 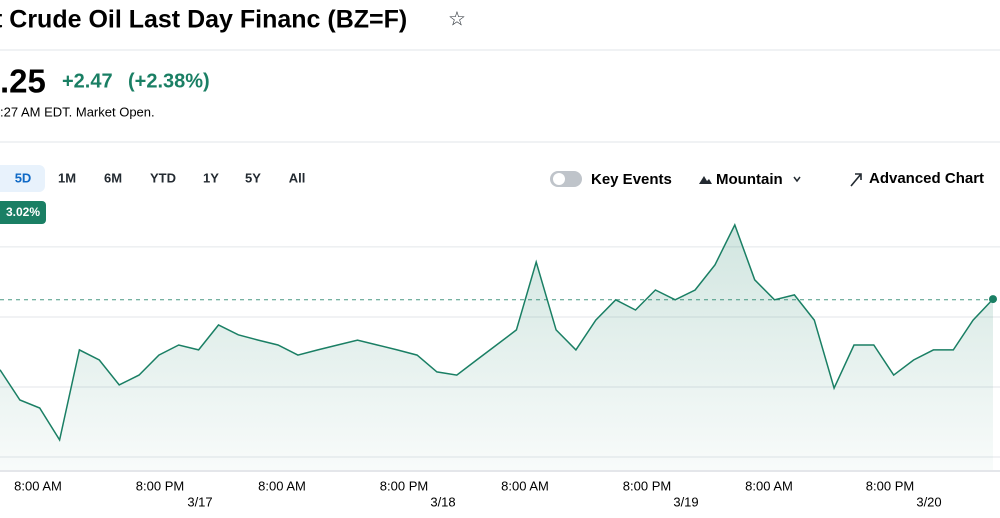 What do you see at coordinates (926, 178) in the screenshot?
I see `advanced-chart: Advanced Chart` at bounding box center [926, 178].